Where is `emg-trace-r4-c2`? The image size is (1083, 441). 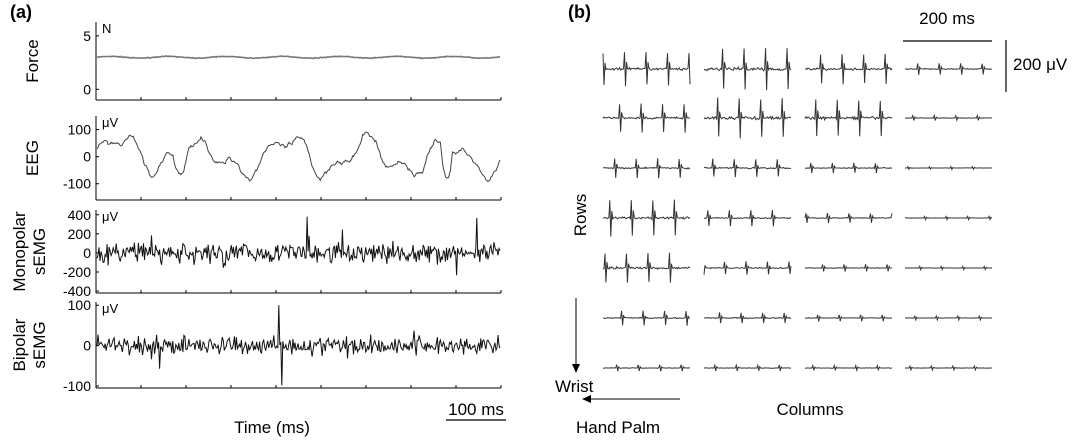
emg-trace-r4-c2 is located at coordinates (747, 218).